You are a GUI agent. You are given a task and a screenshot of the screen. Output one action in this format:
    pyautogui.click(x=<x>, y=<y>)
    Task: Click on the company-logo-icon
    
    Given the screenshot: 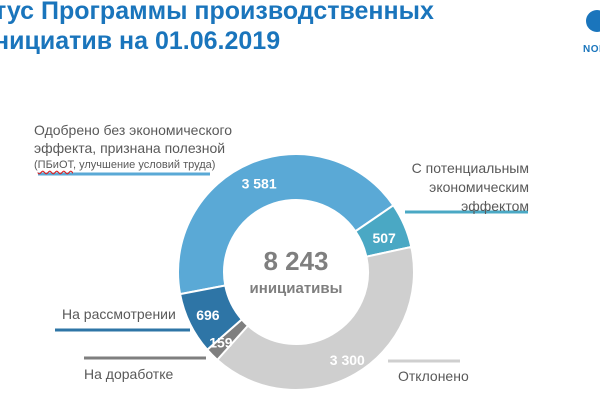 What is the action you would take?
    pyautogui.click(x=593, y=21)
    